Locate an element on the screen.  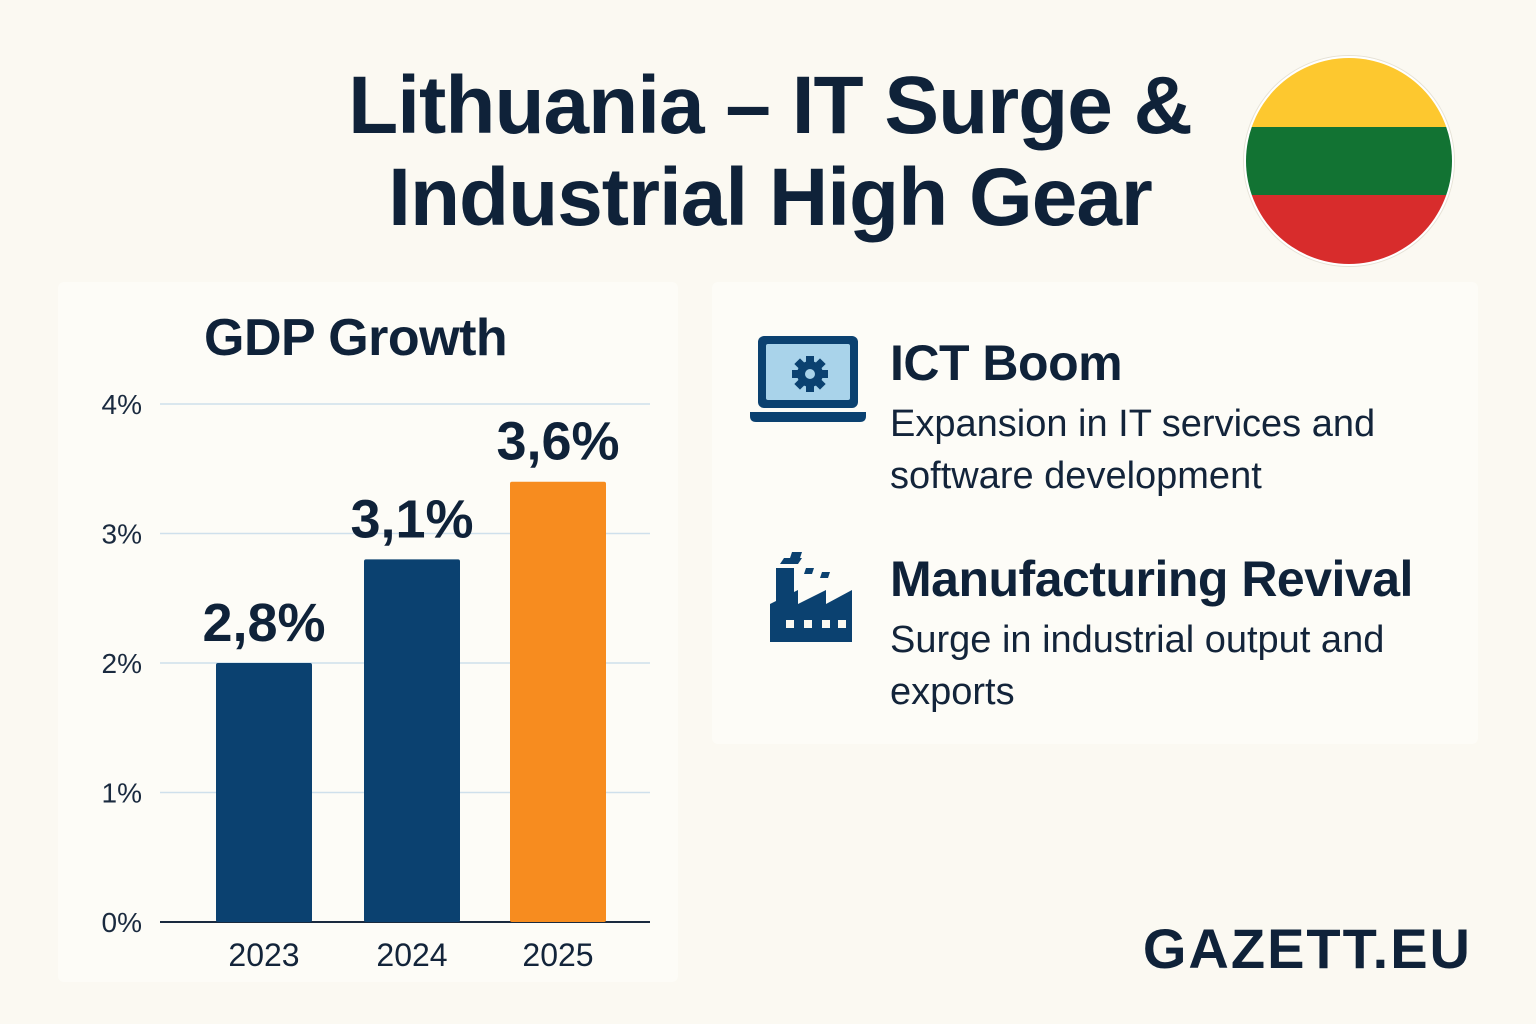
y-tick-label: 4% is located at coordinates (122, 404).